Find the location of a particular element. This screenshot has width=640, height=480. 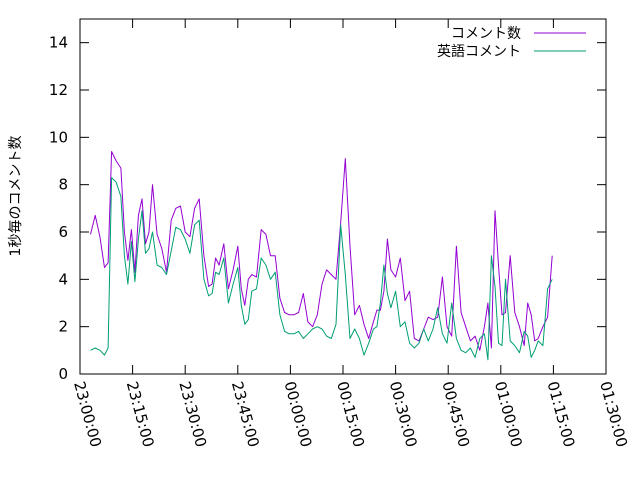

y-axis-title: 1秒毎のコメント数 is located at coordinates (16, 196).